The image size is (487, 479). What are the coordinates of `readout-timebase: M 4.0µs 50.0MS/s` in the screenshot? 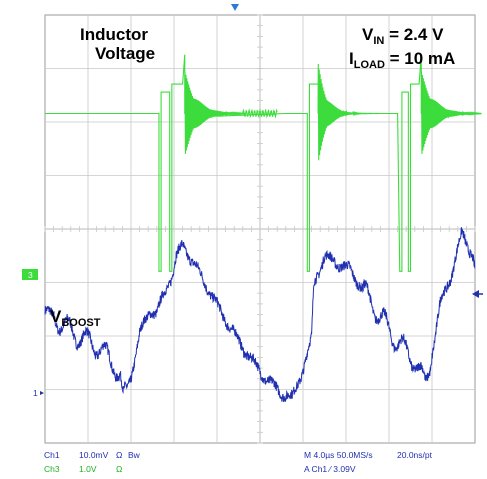 It's located at (338, 455).